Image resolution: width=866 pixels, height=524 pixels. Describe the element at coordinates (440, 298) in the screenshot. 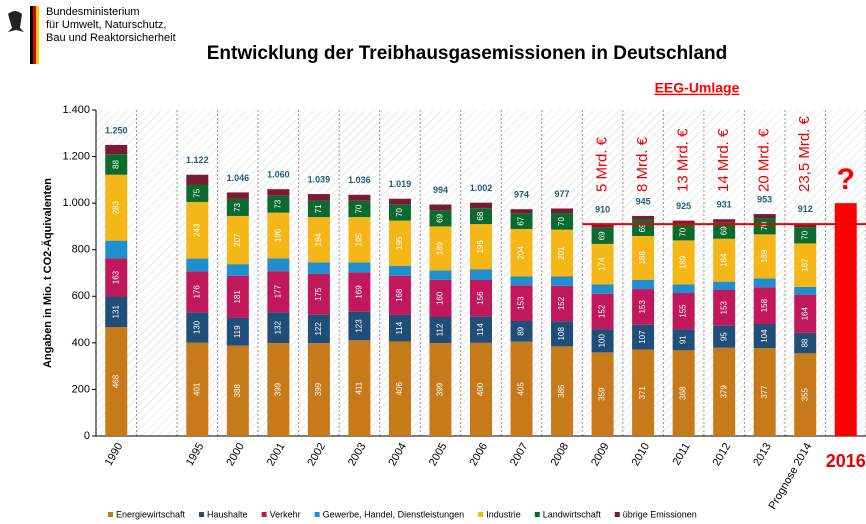

I see `segment-label: 160` at that location.